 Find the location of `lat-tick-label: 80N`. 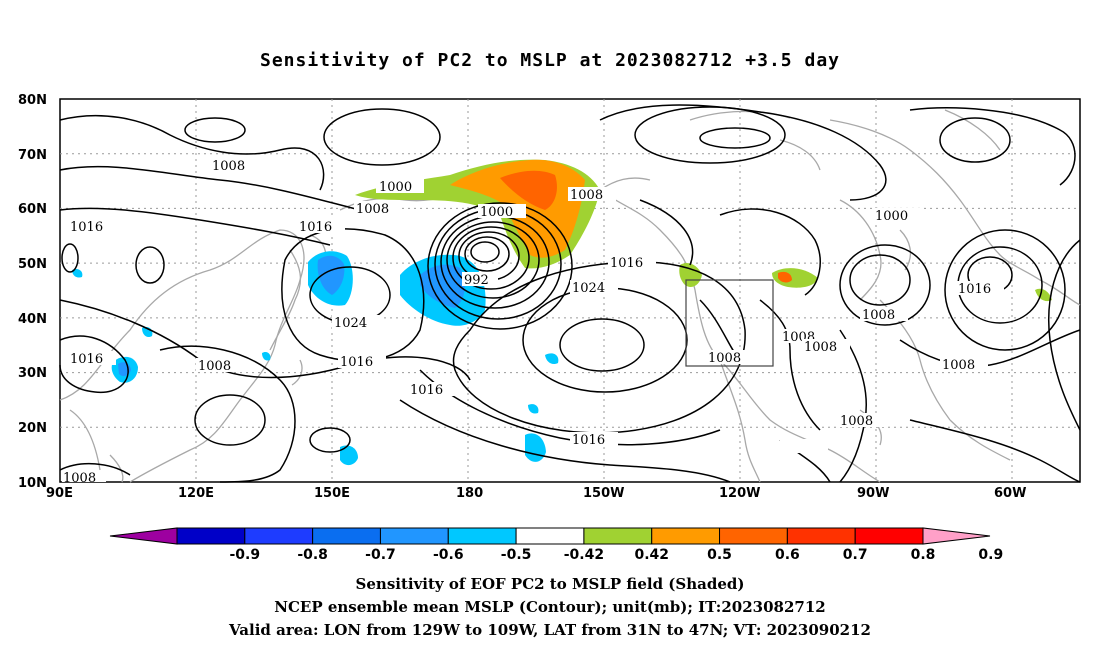

lat-tick-label: 80N is located at coordinates (32, 100).